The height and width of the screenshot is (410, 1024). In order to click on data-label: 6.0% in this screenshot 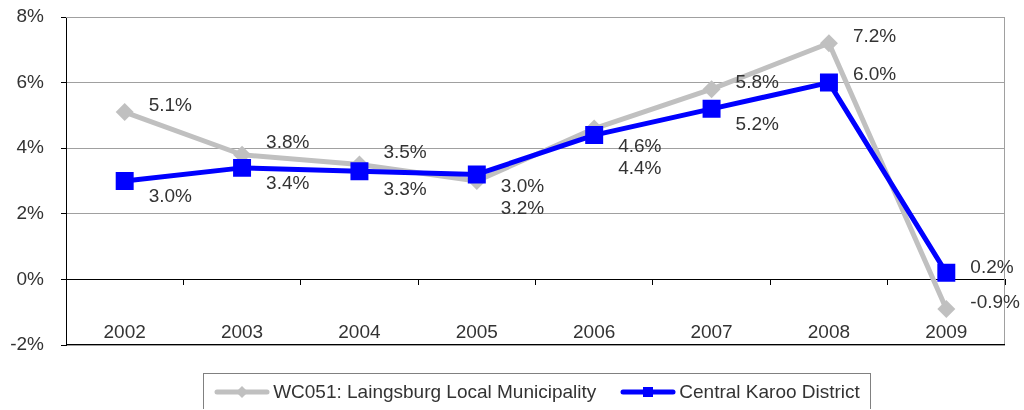, I will do `click(874, 73)`.